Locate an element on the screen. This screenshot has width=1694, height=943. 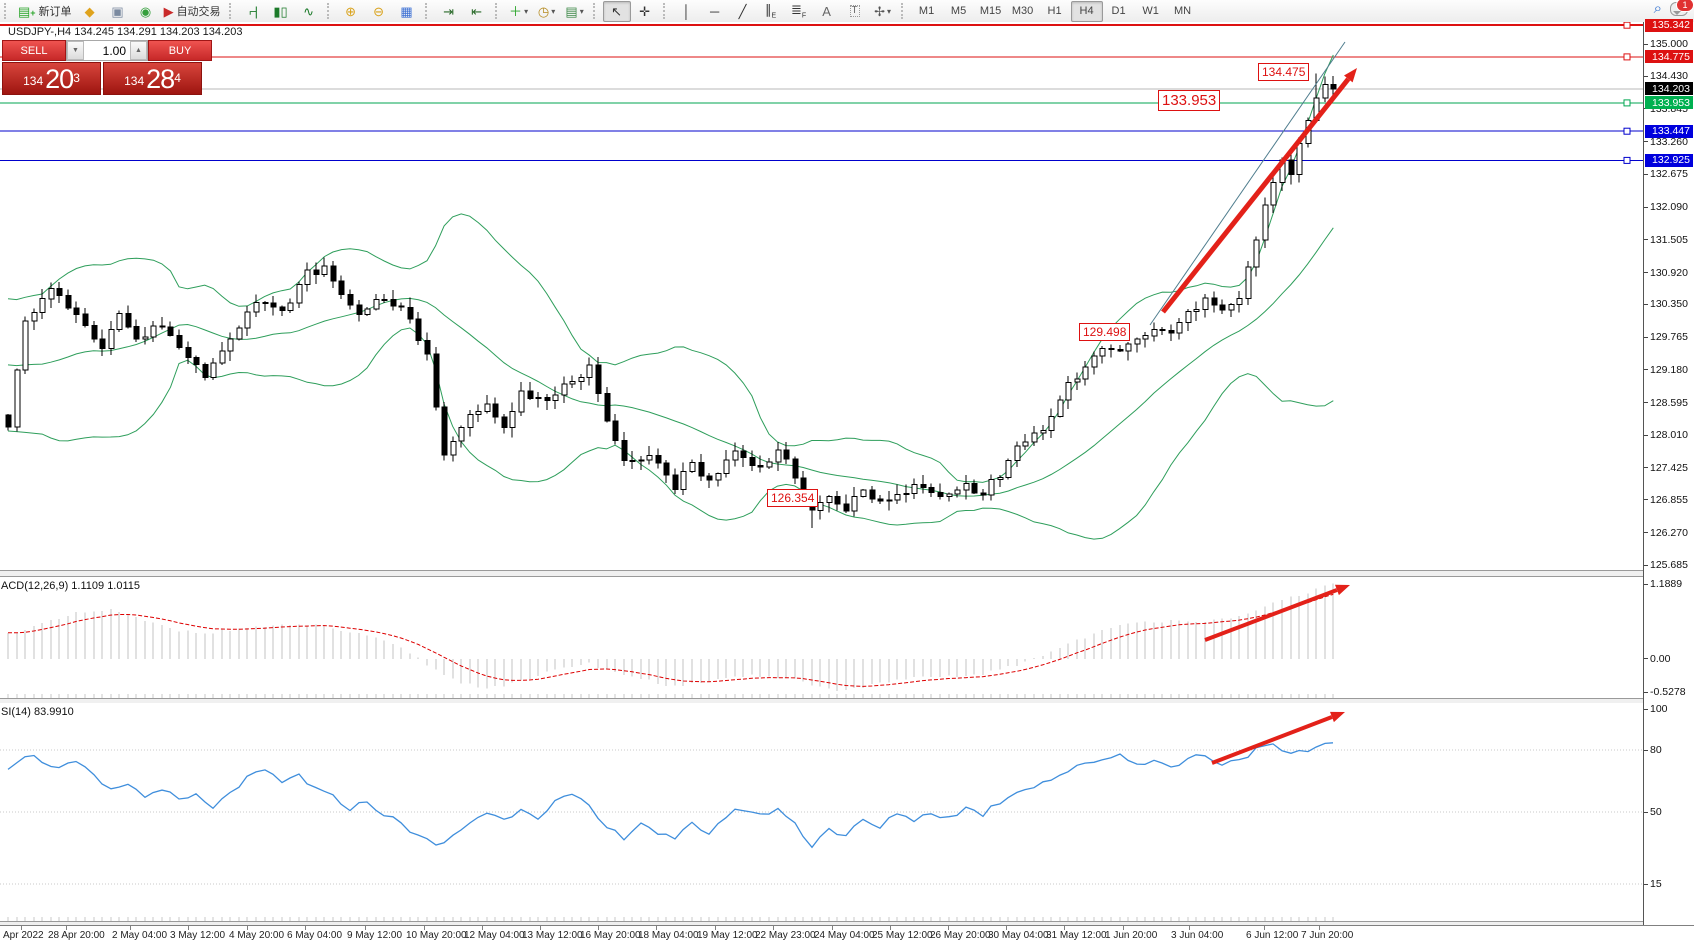
vertical-line-icon: │ is located at coordinates (686, 11).